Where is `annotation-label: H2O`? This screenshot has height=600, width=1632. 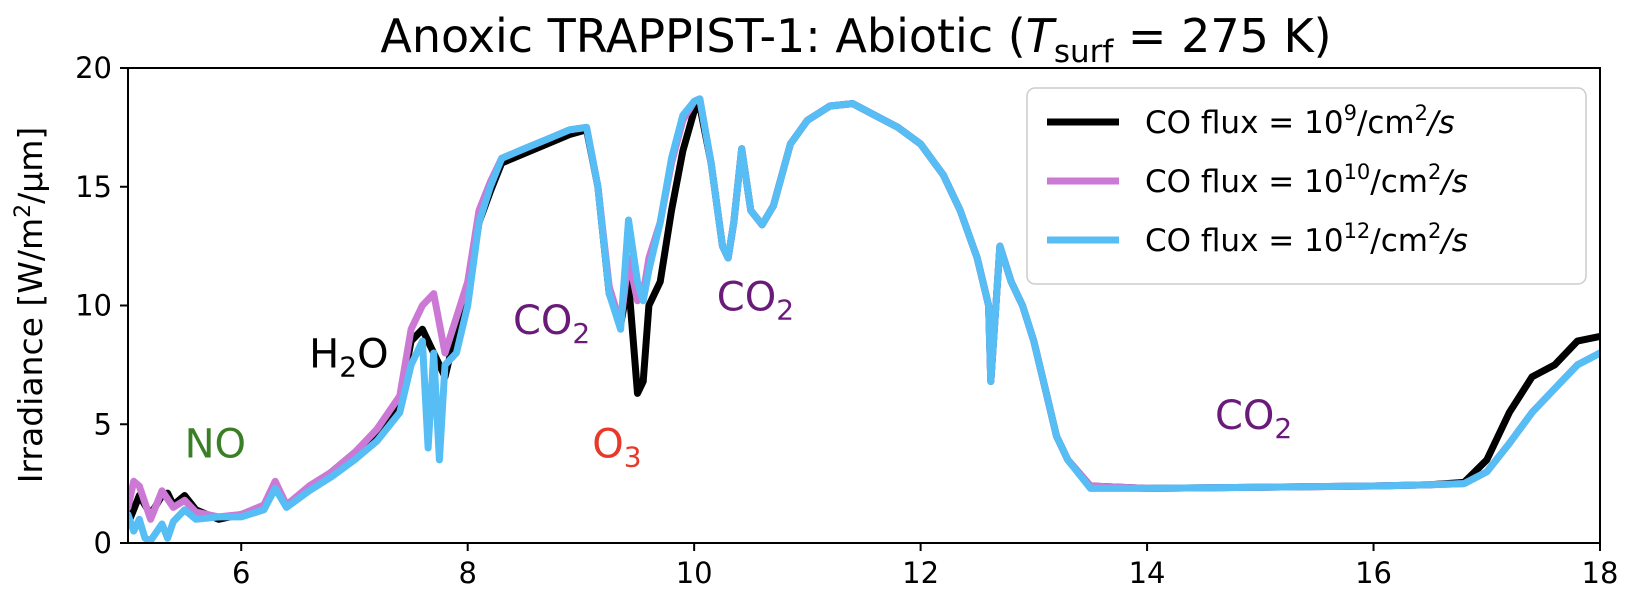
annotation-label: H2O is located at coordinates (348, 357).